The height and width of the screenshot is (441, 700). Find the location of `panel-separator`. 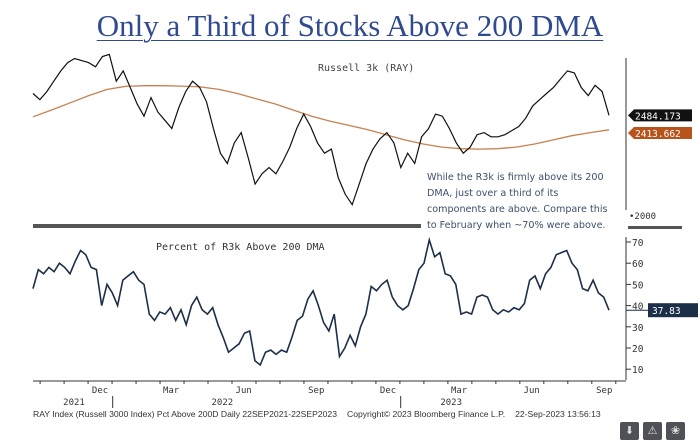

panel-separator is located at coordinates (227, 226).